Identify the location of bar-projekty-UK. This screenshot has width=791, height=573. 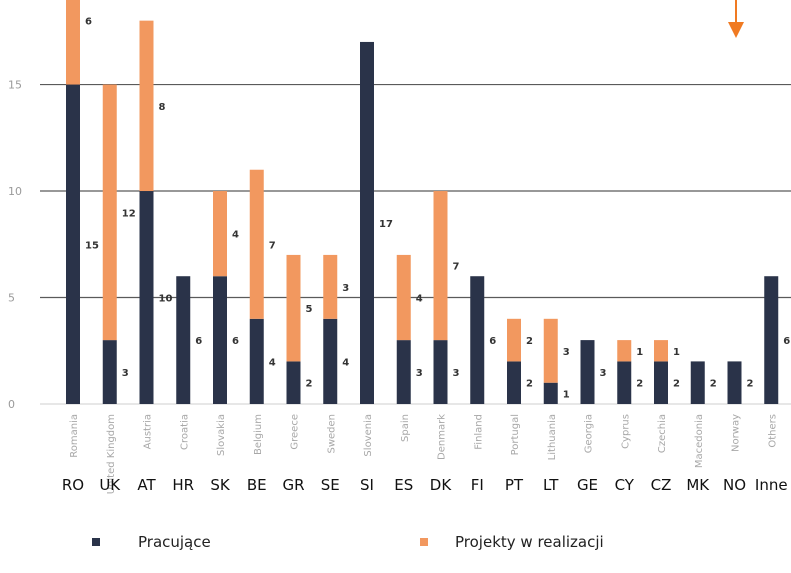
(109, 212).